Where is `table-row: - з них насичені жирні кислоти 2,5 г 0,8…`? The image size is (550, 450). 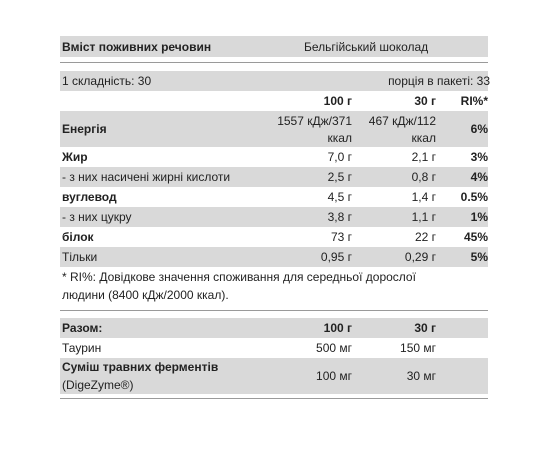 table-row: - з них насичені жирні кислоти 2,5 г 0,8… is located at coordinates (274, 177).